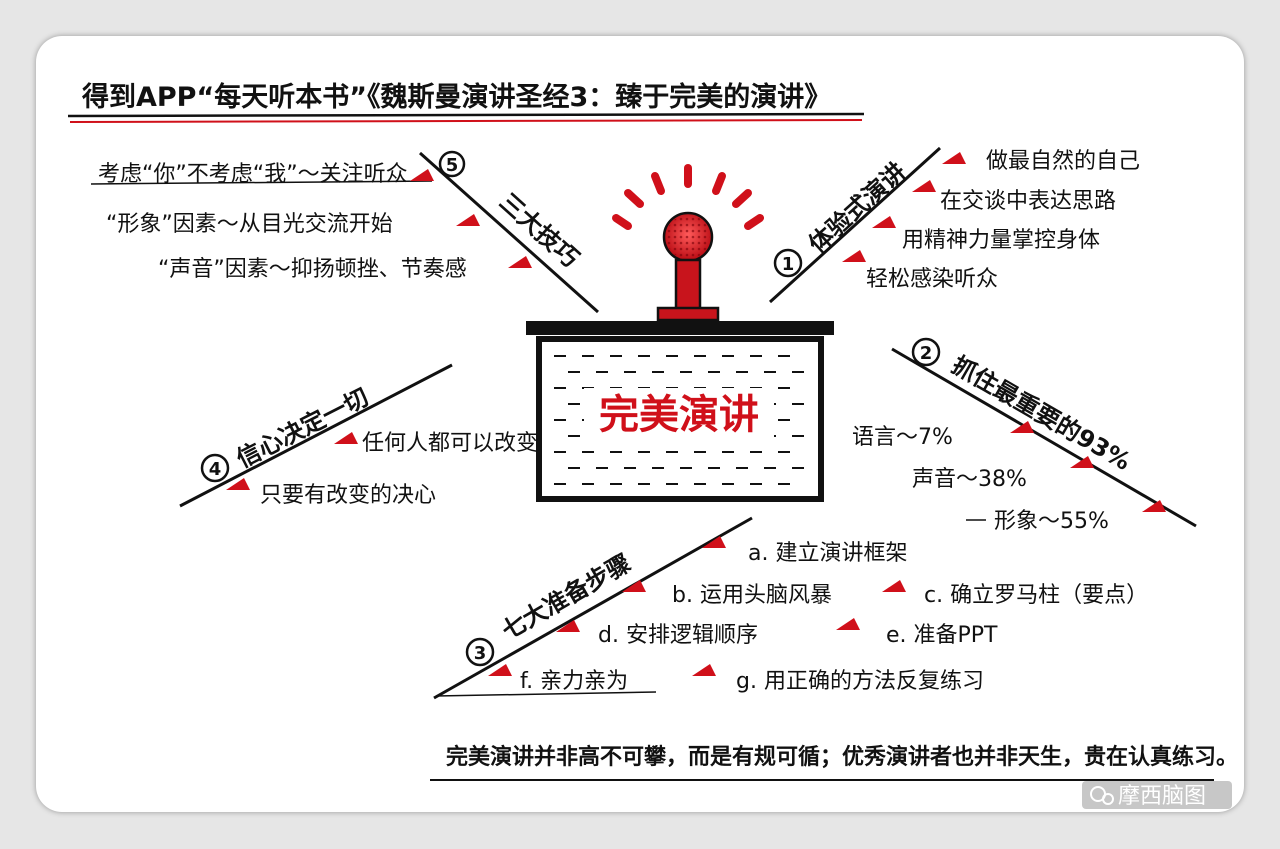  I want to click on step-f-marker, so click(500, 670).